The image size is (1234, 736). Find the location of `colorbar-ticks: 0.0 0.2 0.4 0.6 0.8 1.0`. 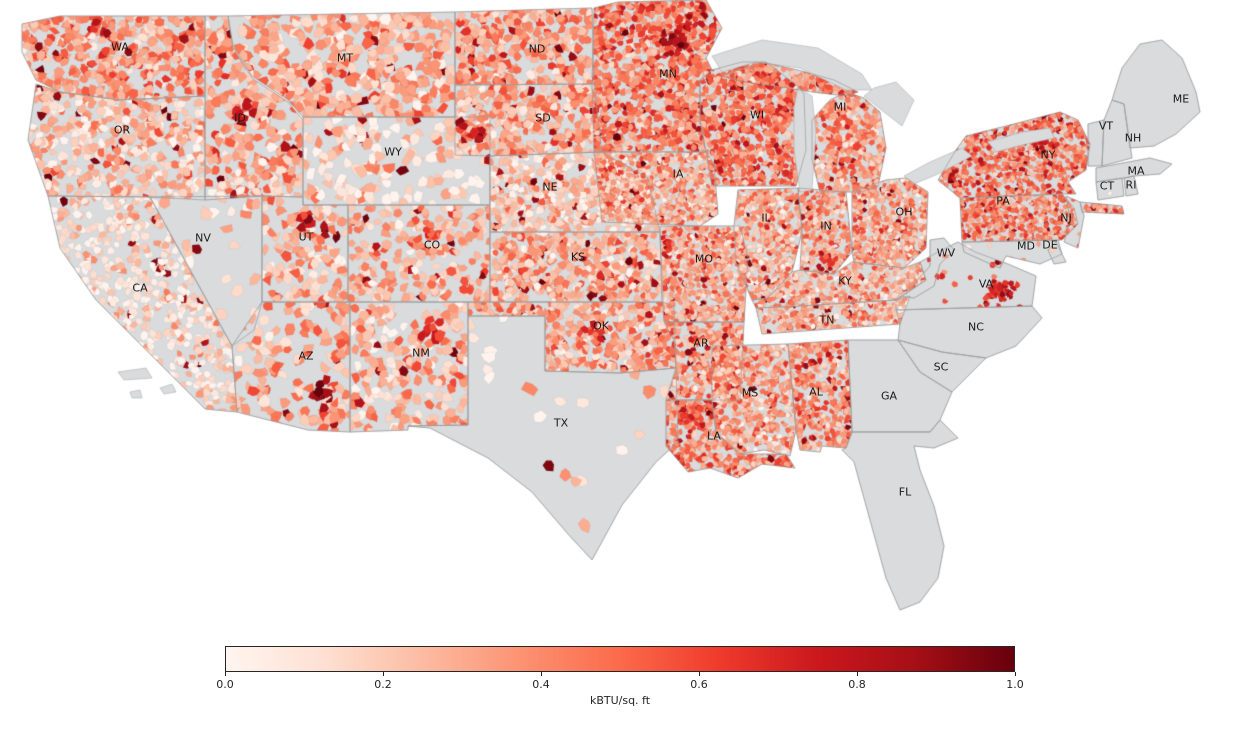

colorbar-ticks: 0.0 0.2 0.4 0.6 0.8 1.0 is located at coordinates (620, 669).